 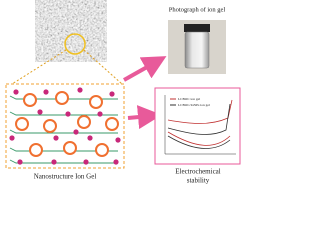 What do you see at coordinates (71, 31) in the screenshot?
I see `sem-image` at bounding box center [71, 31].